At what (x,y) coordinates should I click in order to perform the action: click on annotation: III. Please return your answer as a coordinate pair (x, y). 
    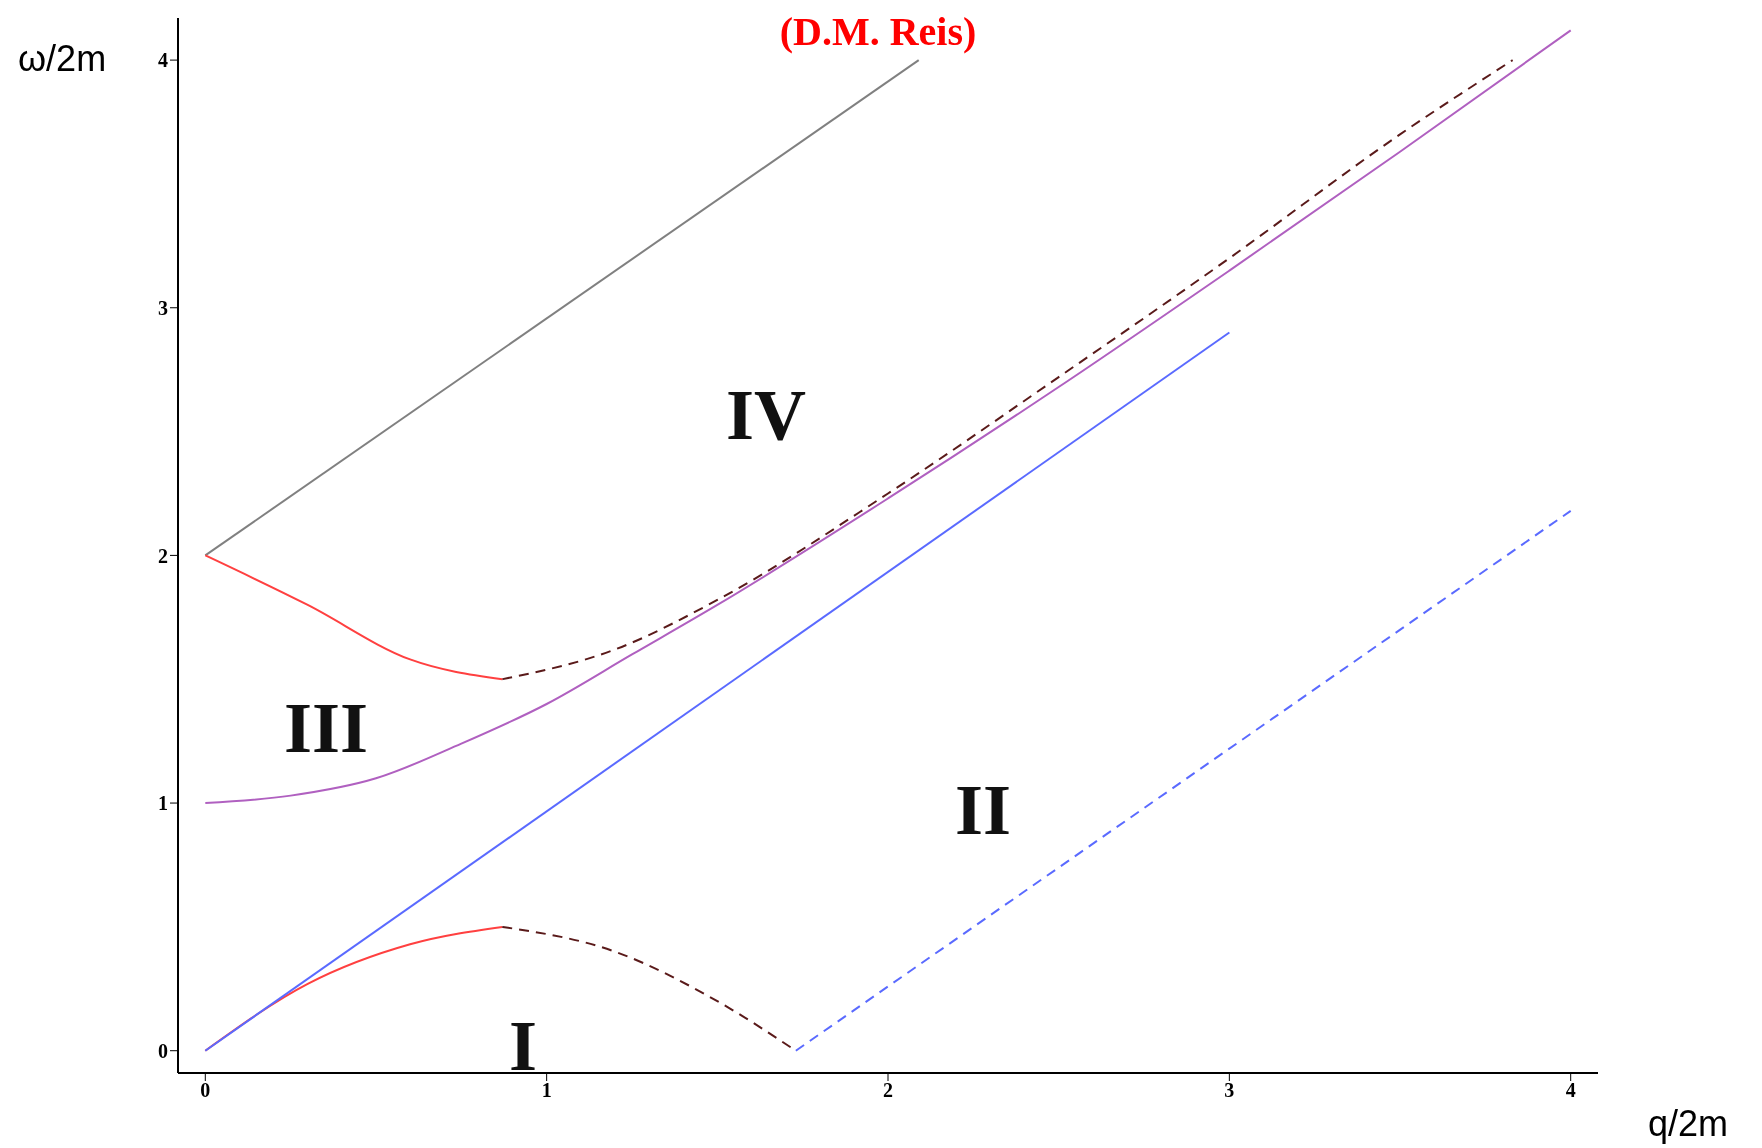
    Looking at the image, I should click on (326, 728).